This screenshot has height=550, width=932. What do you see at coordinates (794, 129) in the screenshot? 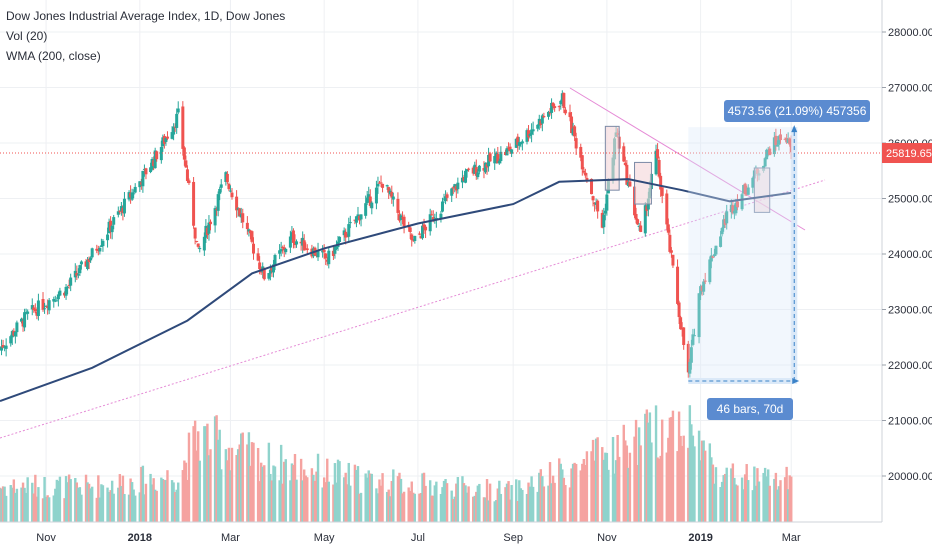
I see `measure-arrow-up` at bounding box center [794, 129].